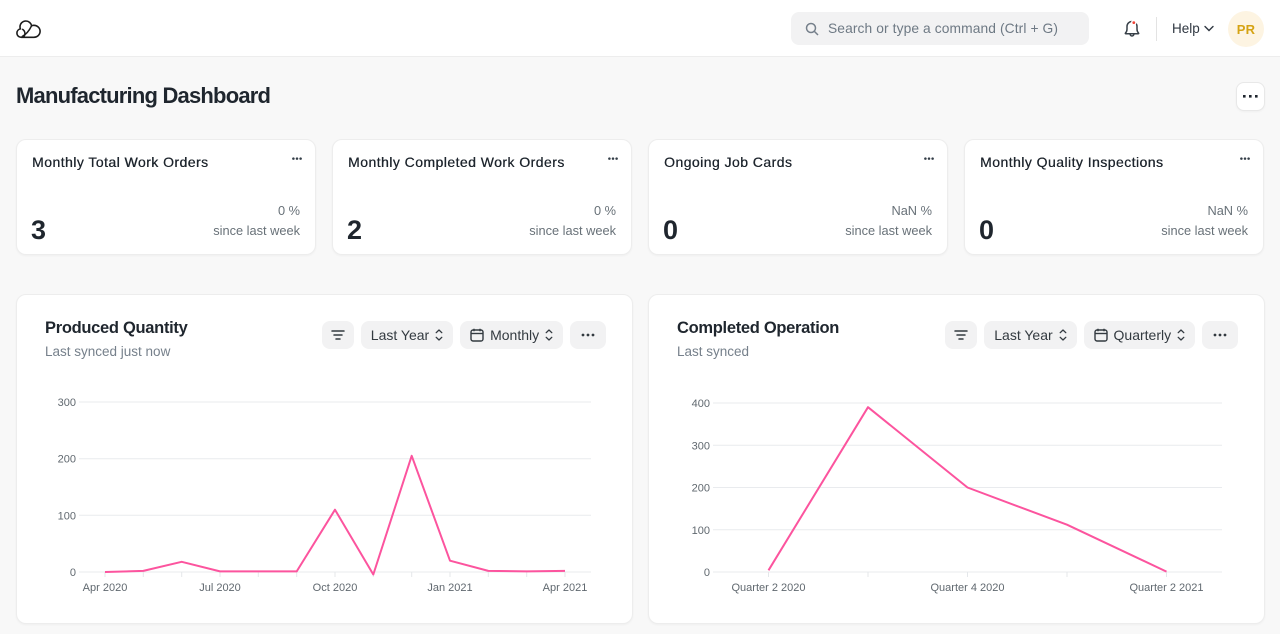  Describe the element at coordinates (105, 588) in the screenshot. I see `svg-text: Apr 2020` at that location.